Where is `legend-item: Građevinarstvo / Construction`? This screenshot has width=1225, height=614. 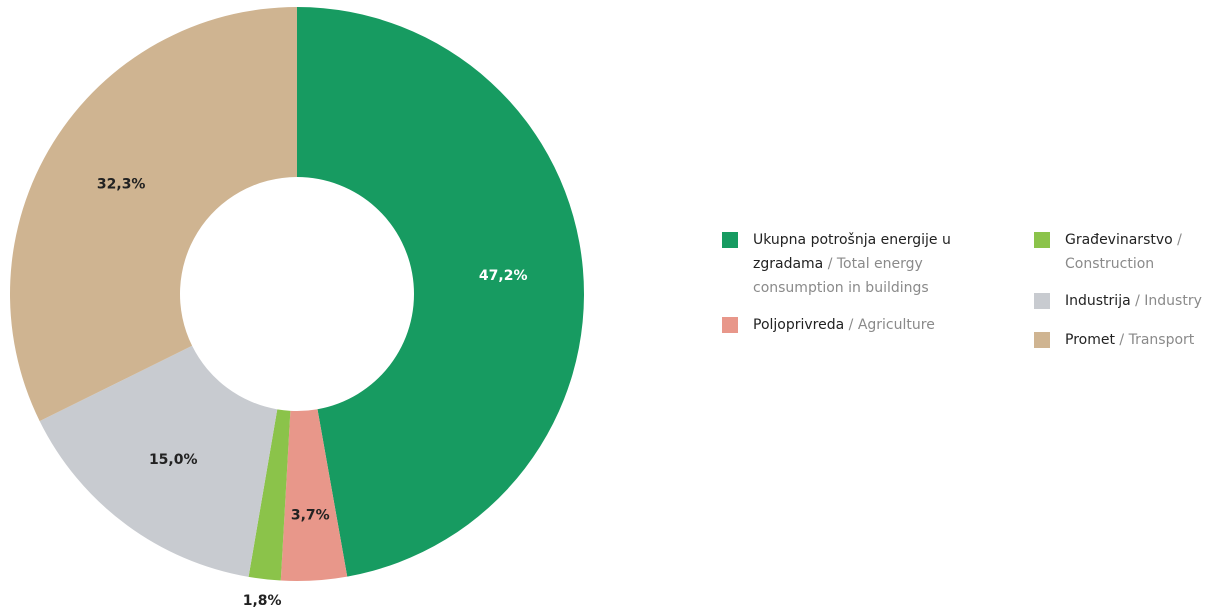
legend-item: Građevinarstvo / Construction is located at coordinates (1124, 252).